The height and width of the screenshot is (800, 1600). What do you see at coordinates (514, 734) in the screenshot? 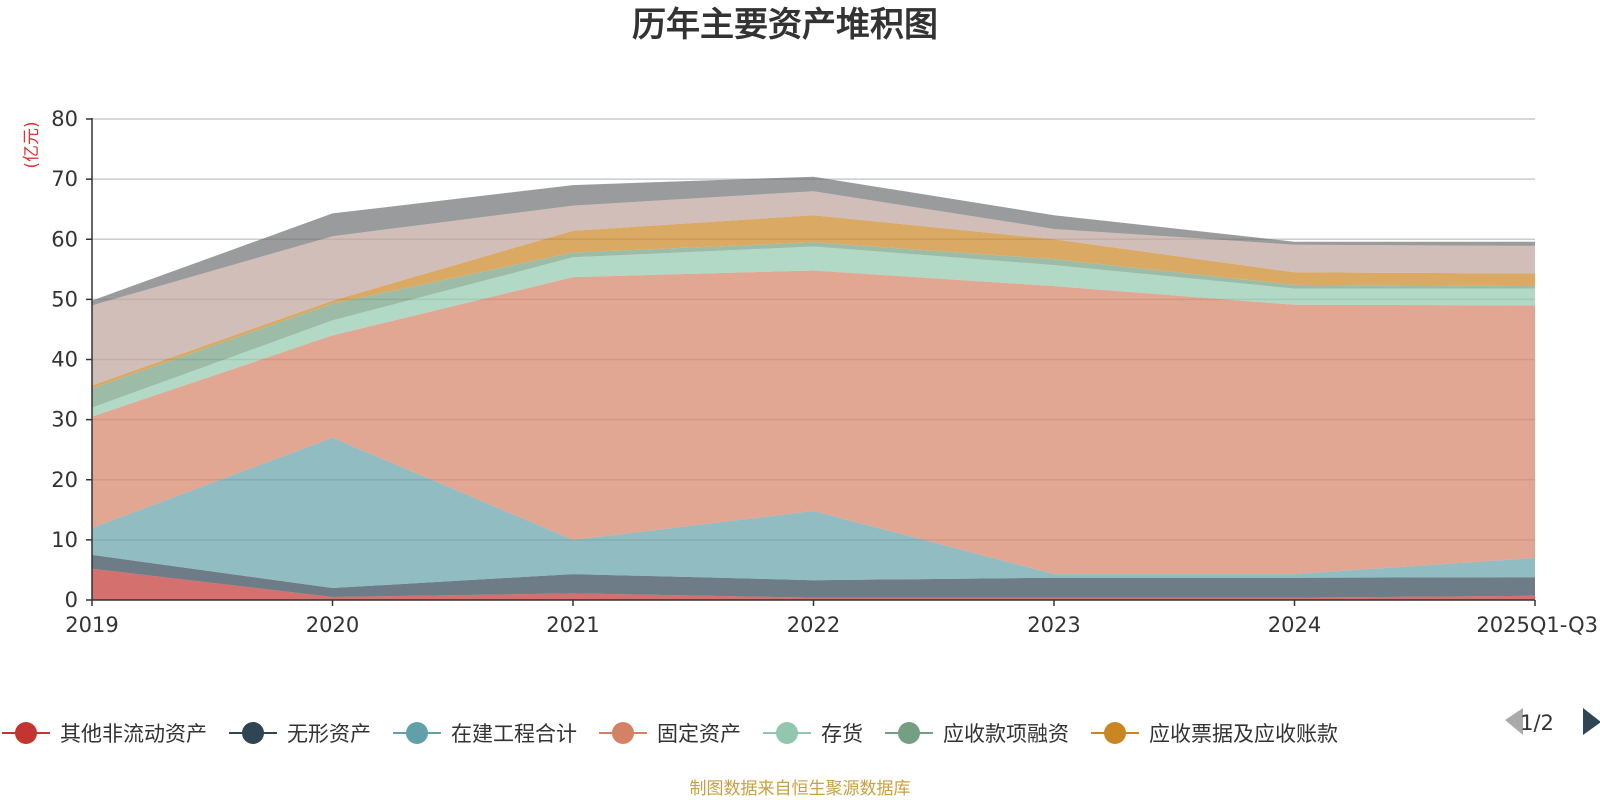
I see `legend-label: 在建工程合计` at bounding box center [514, 734].